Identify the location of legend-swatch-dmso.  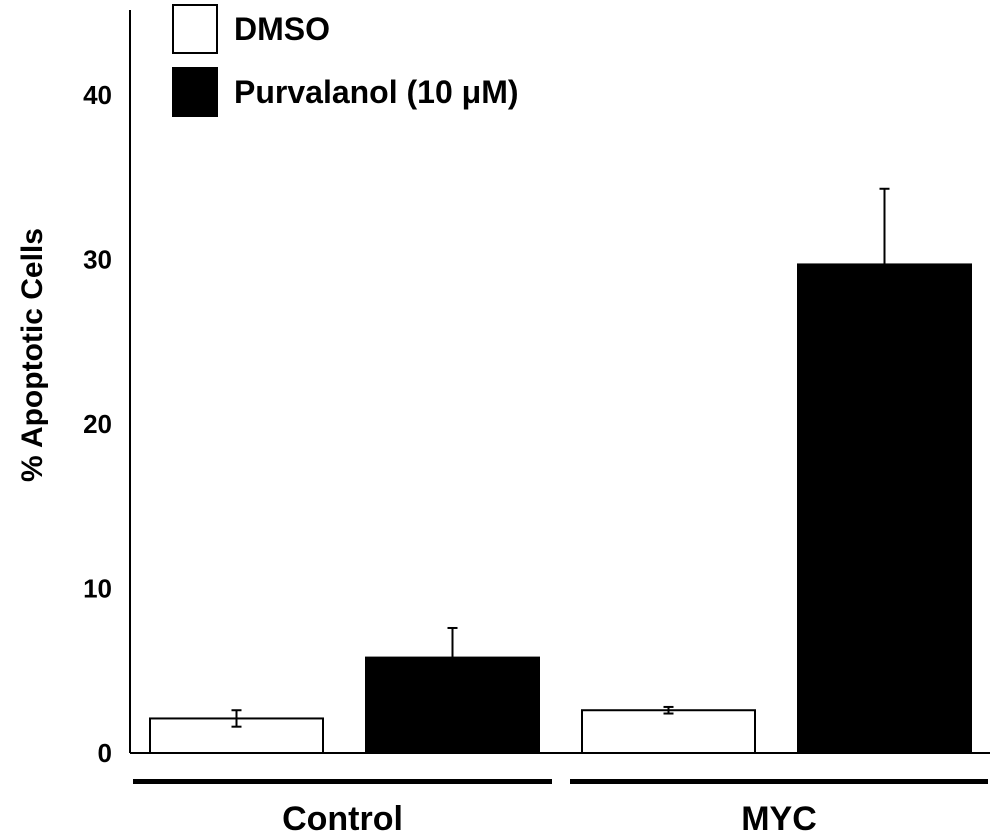
(195, 29).